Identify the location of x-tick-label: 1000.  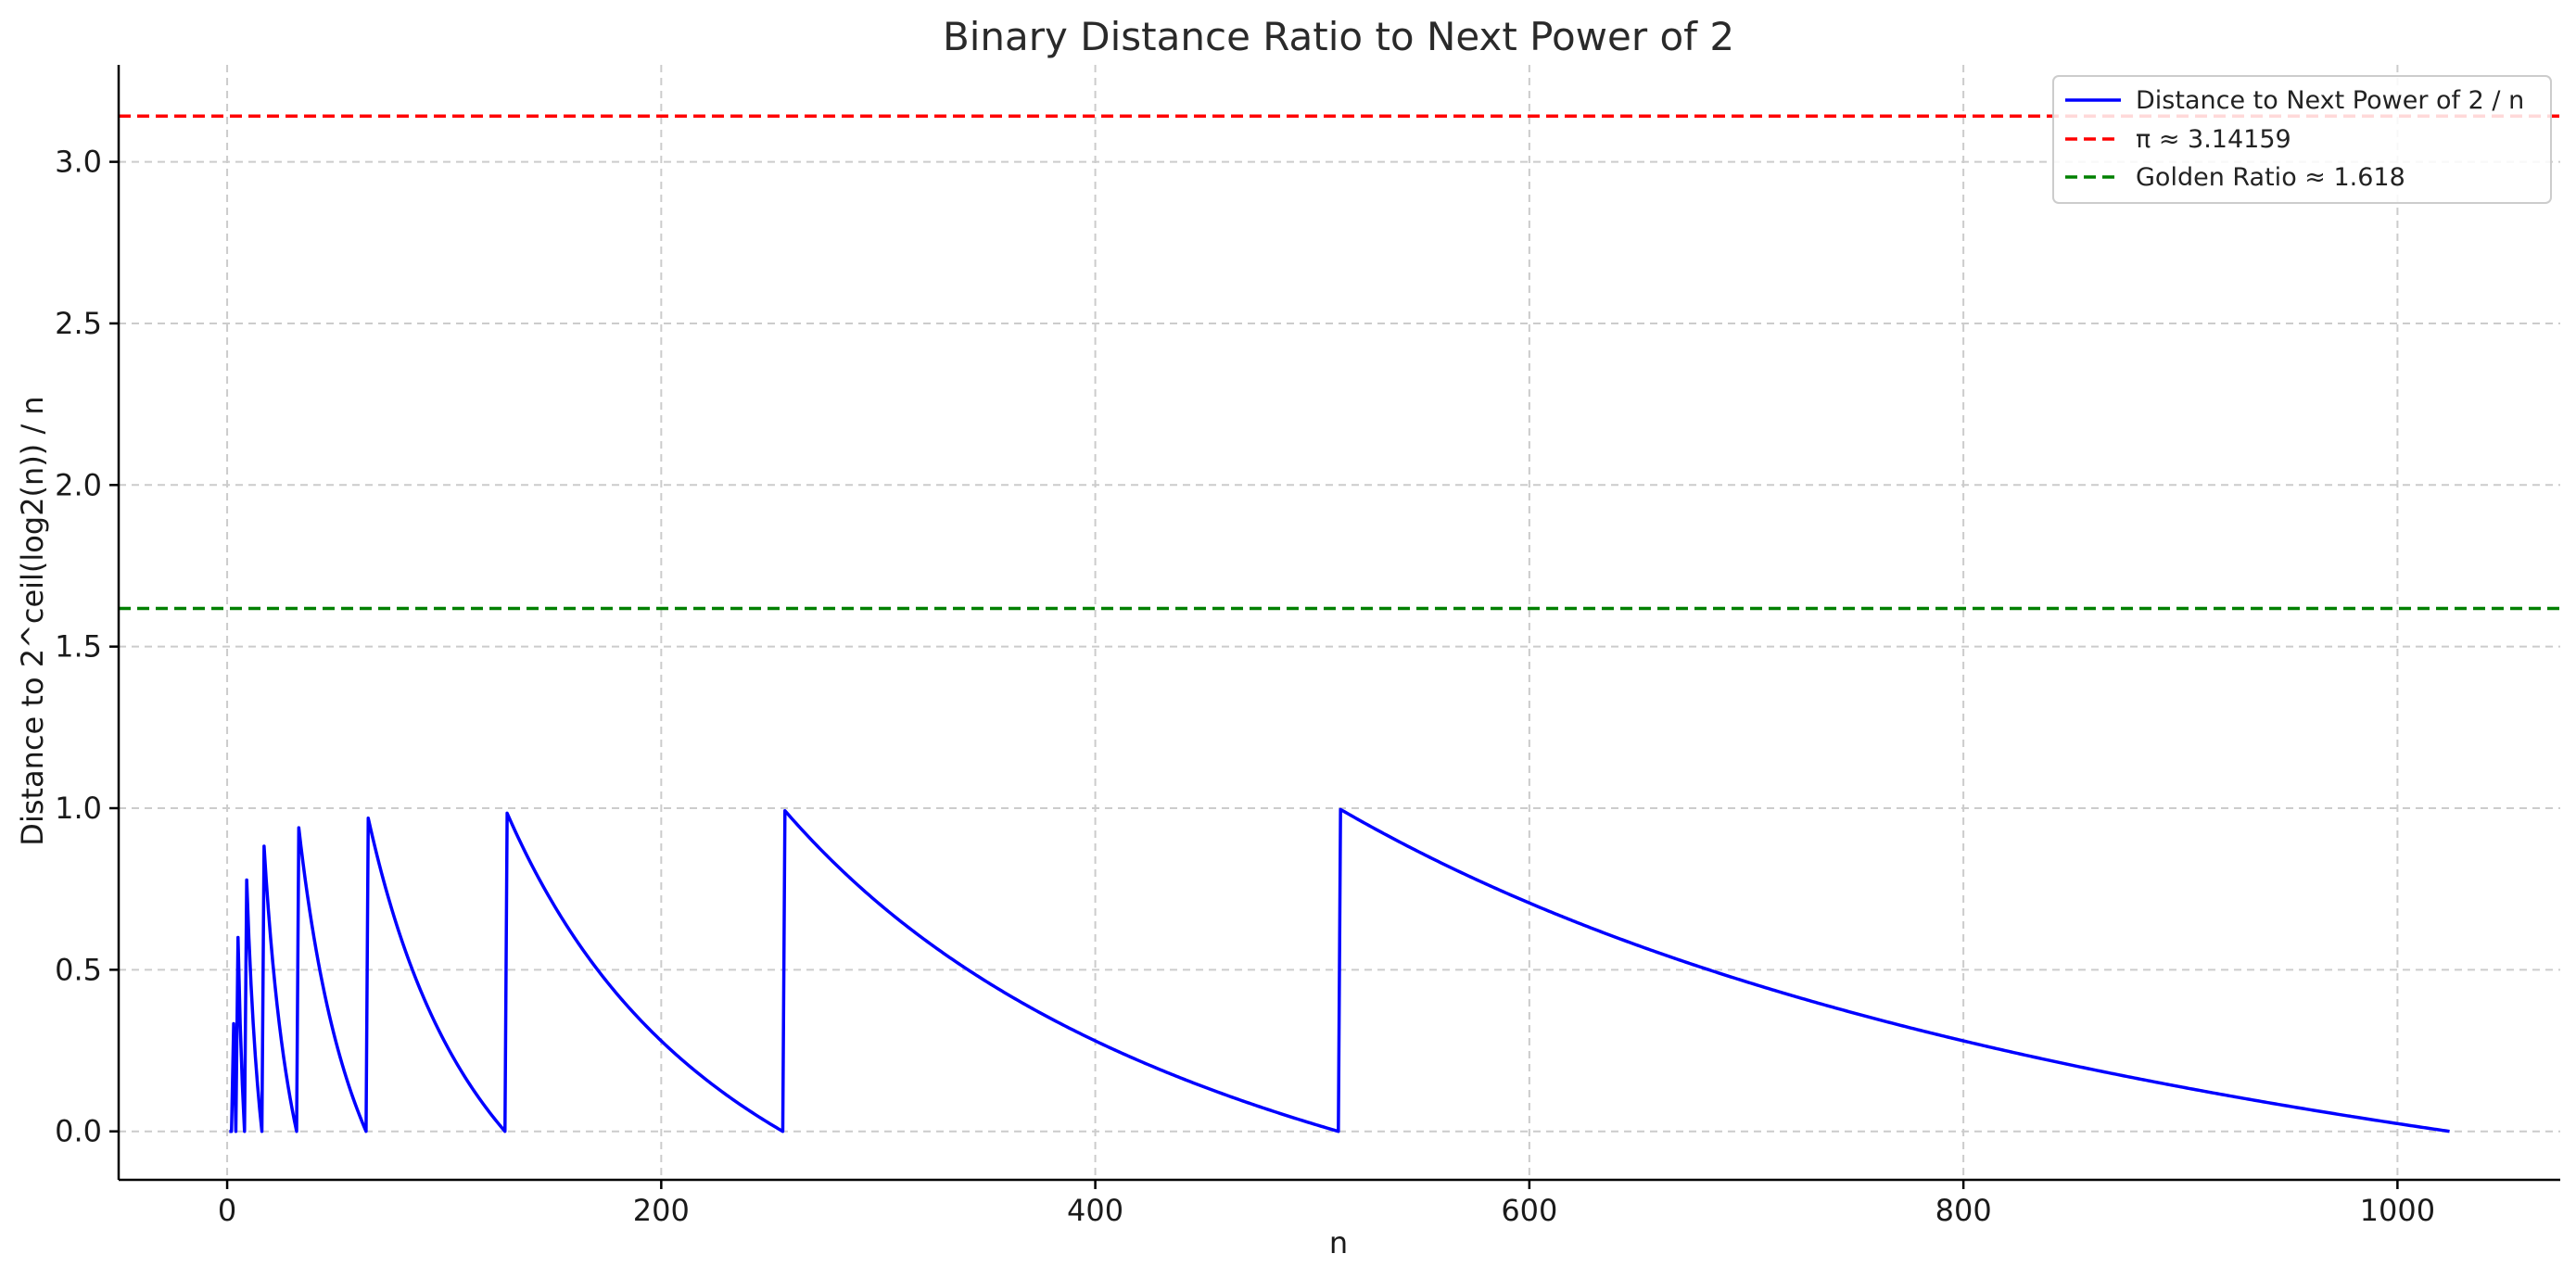
(2397, 1210).